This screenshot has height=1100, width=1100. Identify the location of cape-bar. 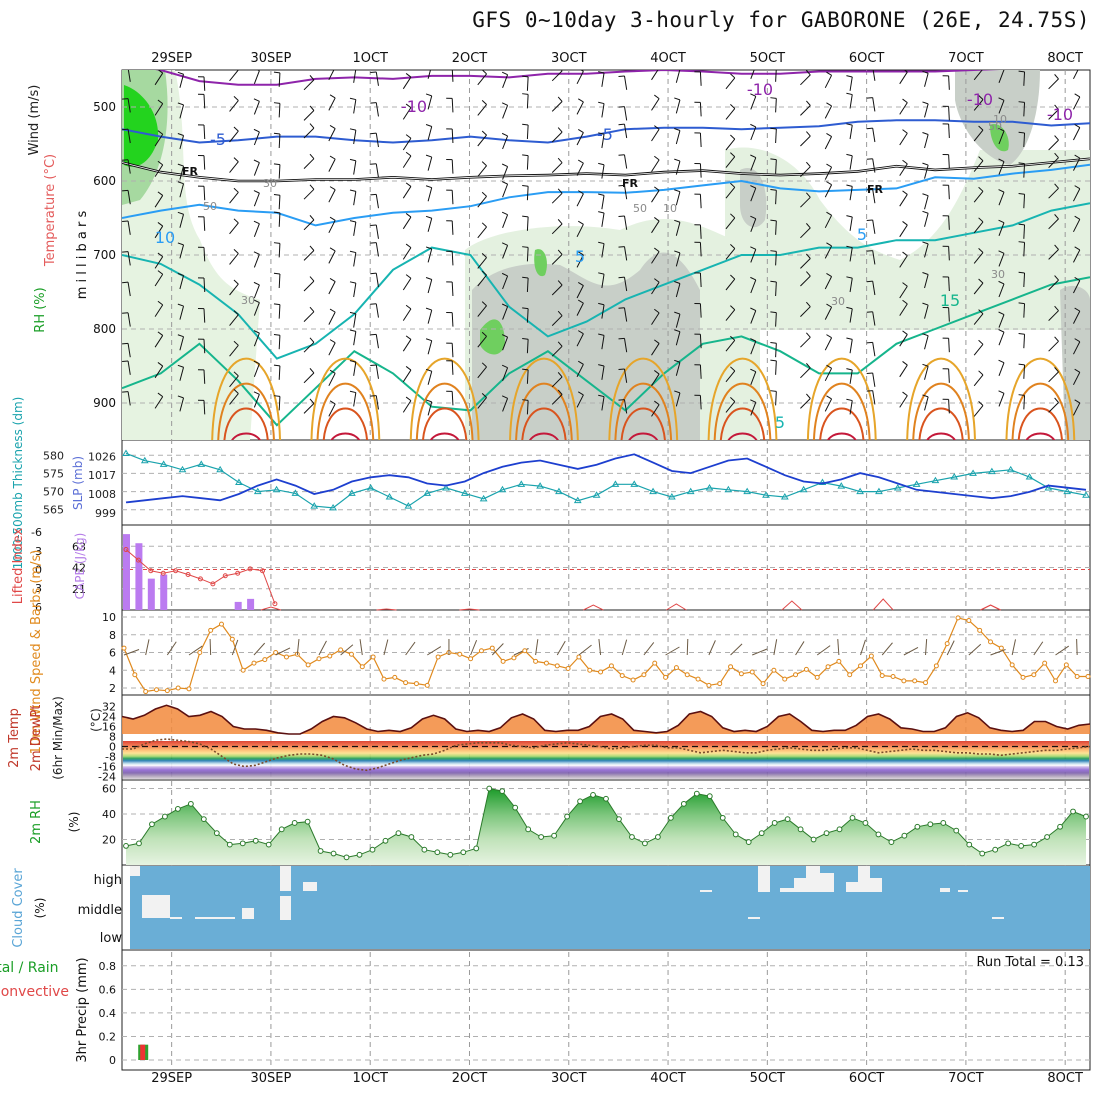
(126, 572).